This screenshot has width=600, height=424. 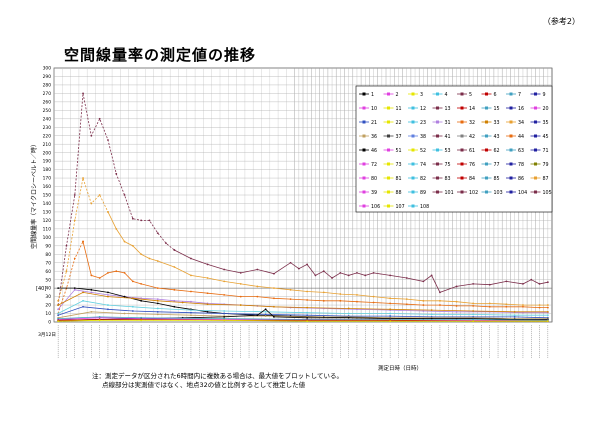 I want to click on legend-label: 46, so click(x=374, y=151).